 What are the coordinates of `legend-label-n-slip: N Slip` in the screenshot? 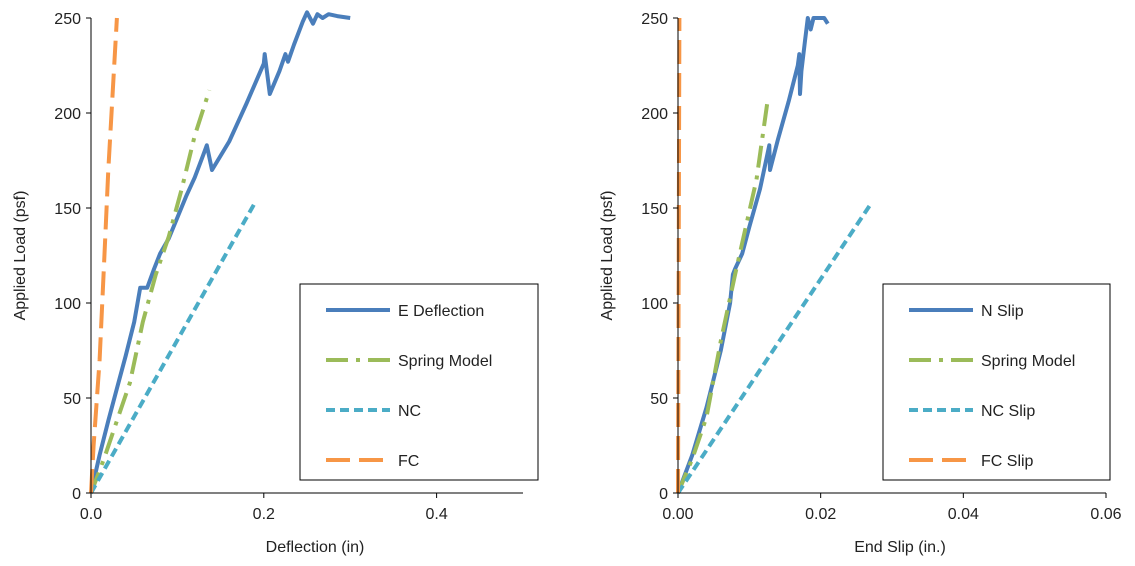 It's located at (1002, 311).